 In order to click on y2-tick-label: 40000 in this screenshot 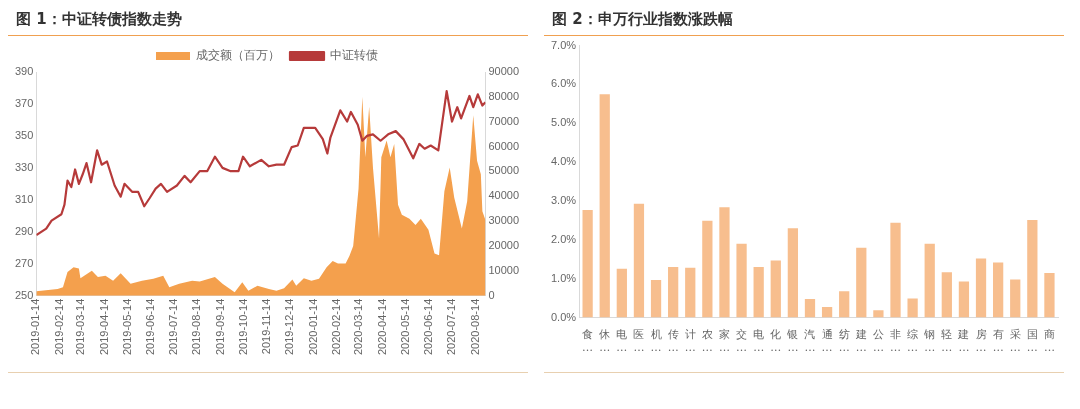, I will do `click(504, 195)`.